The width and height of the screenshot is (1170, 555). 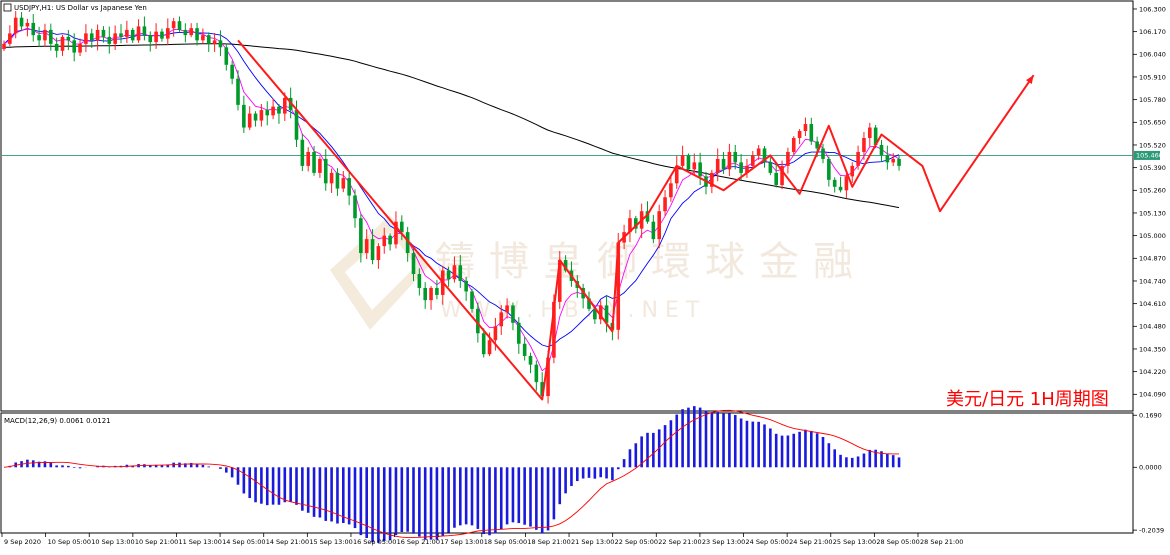 What do you see at coordinates (1152, 123) in the screenshot?
I see `price-tick-label: 105.650` at bounding box center [1152, 123].